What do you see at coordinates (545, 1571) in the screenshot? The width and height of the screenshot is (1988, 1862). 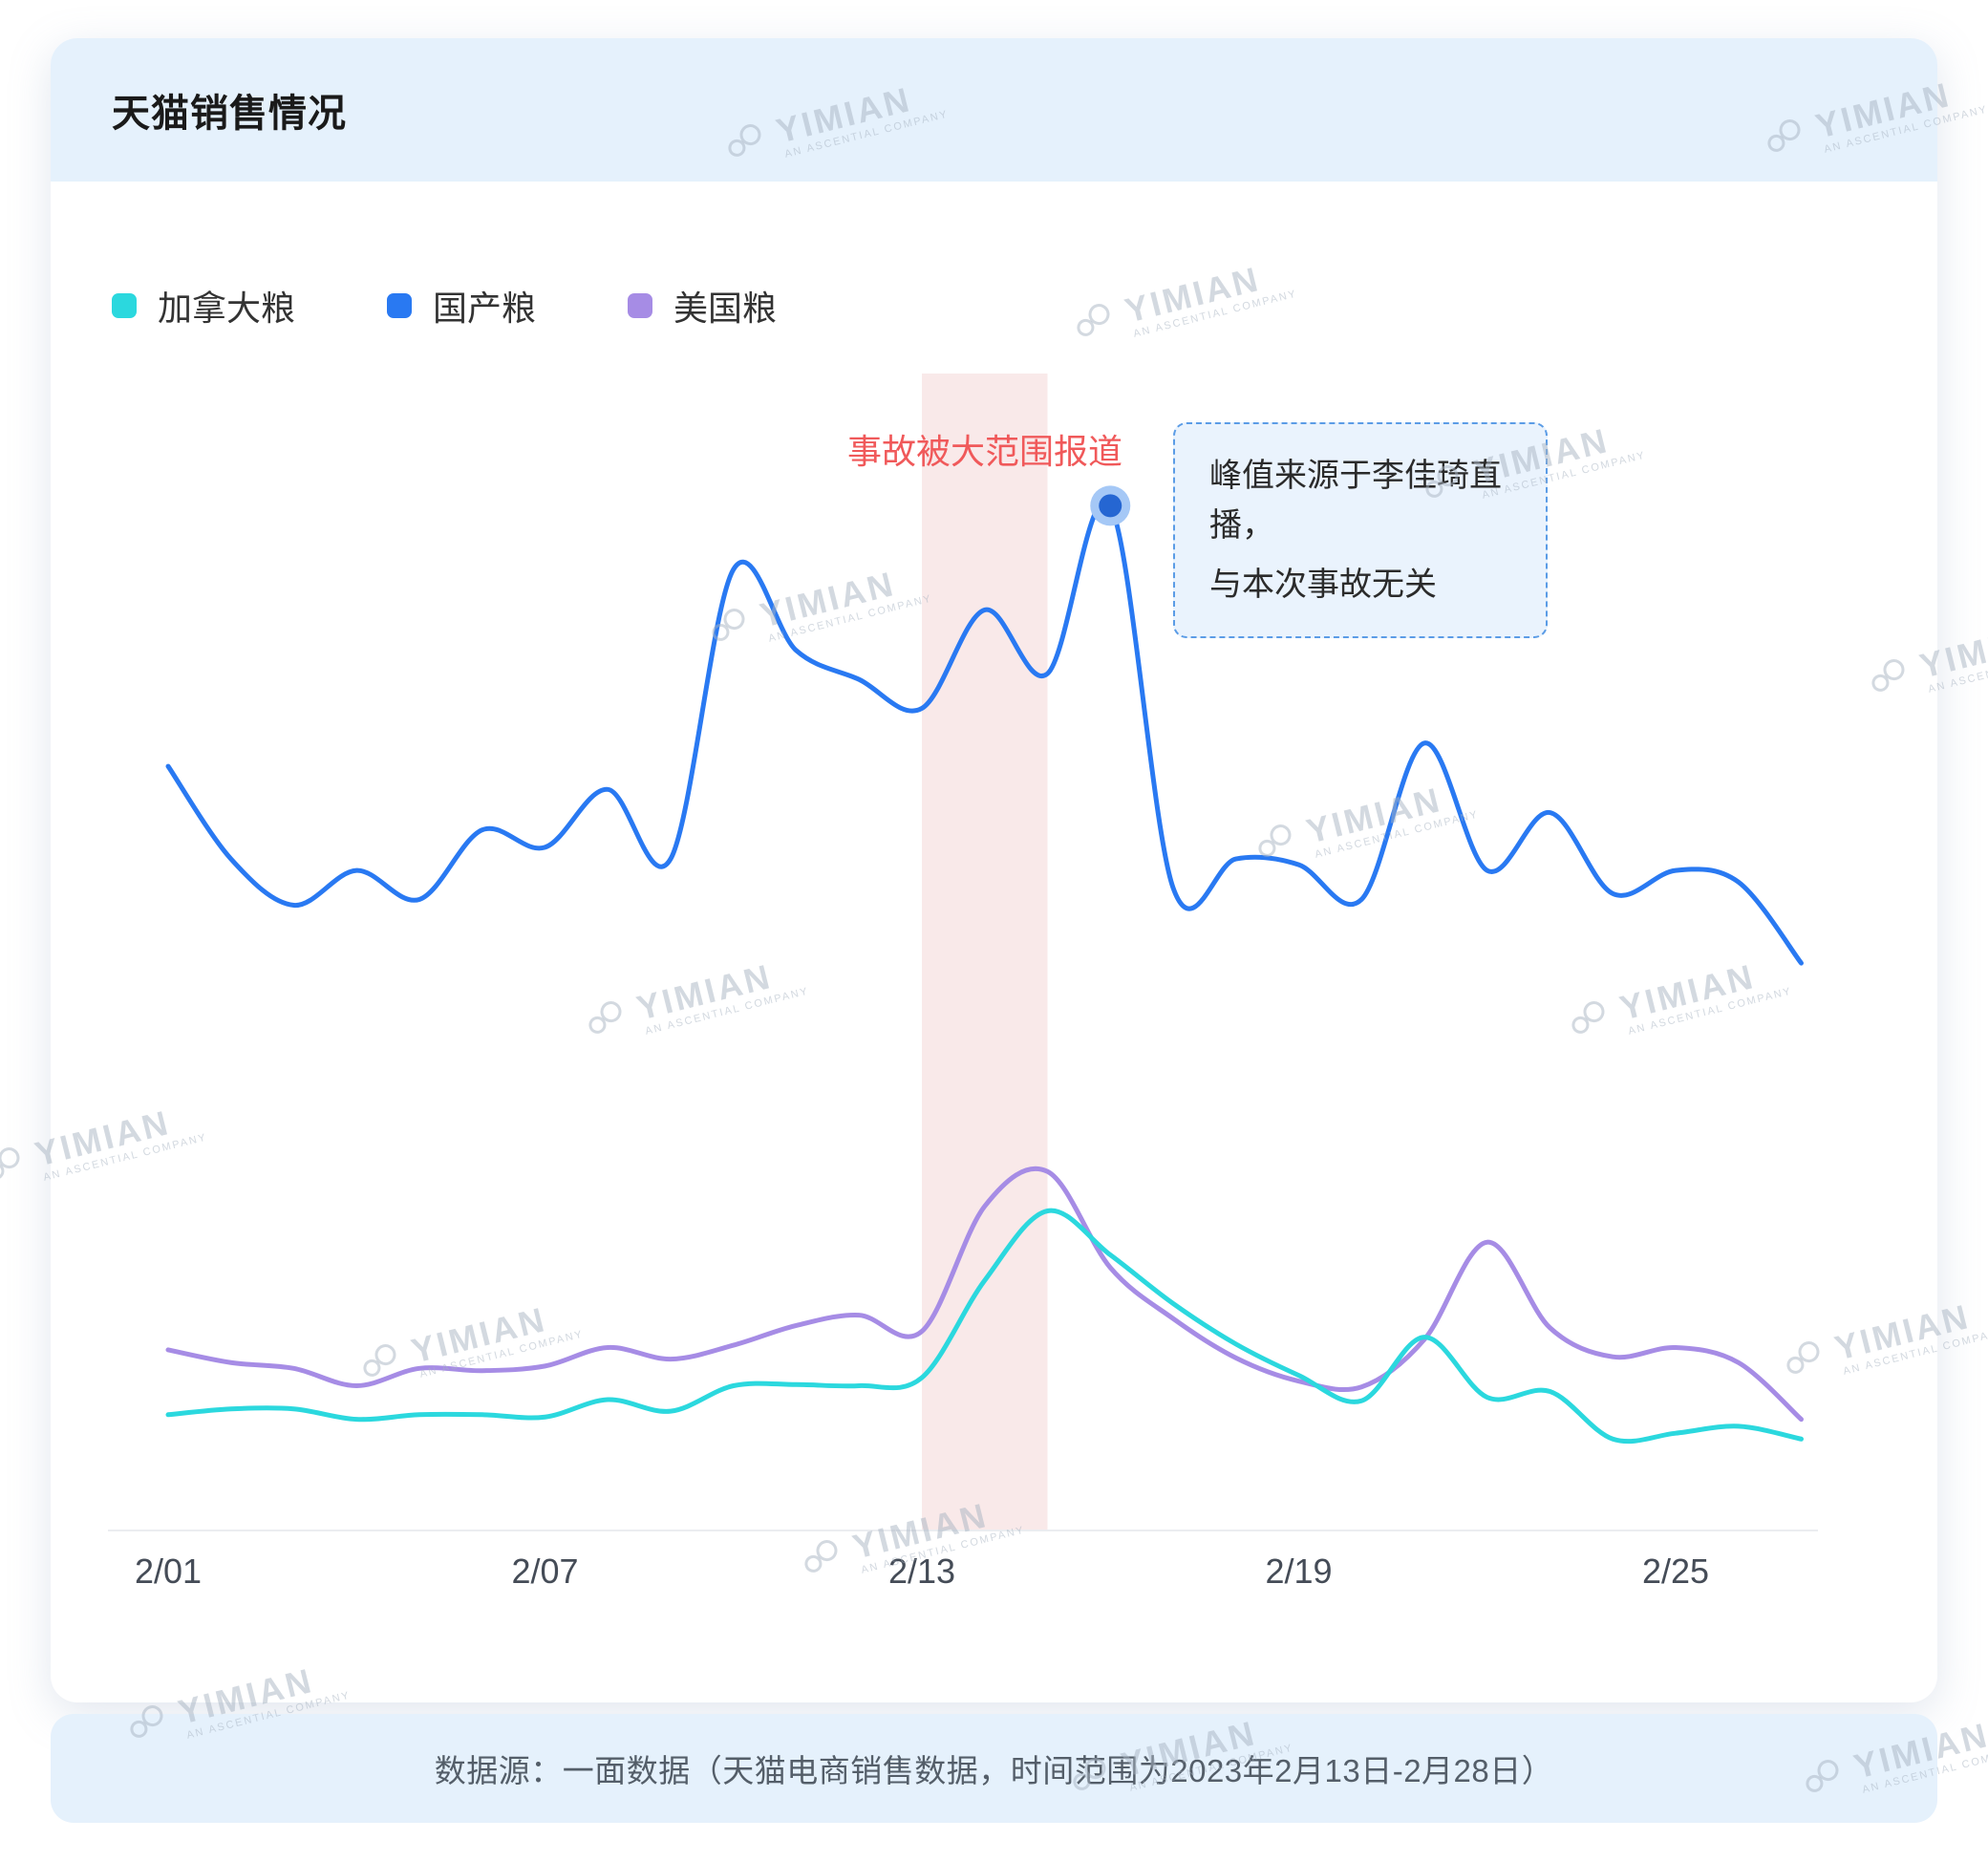 I see `x-tick-label: 2/07` at bounding box center [545, 1571].